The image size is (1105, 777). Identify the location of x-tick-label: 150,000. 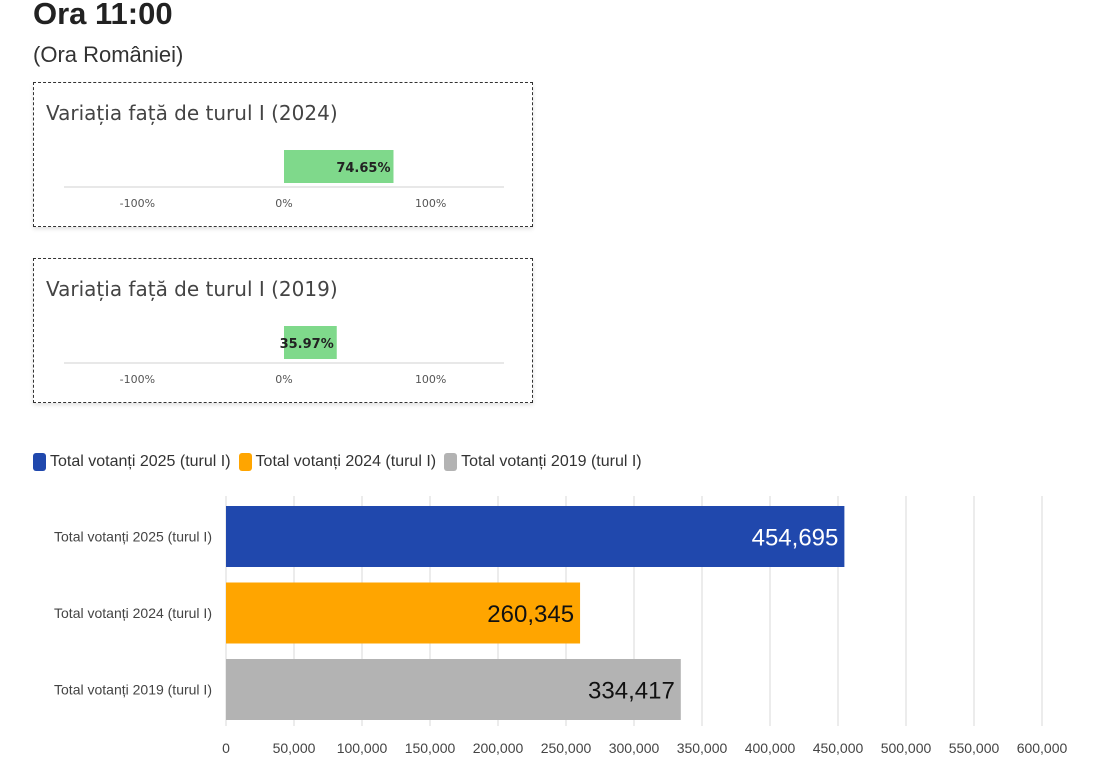
(430, 748).